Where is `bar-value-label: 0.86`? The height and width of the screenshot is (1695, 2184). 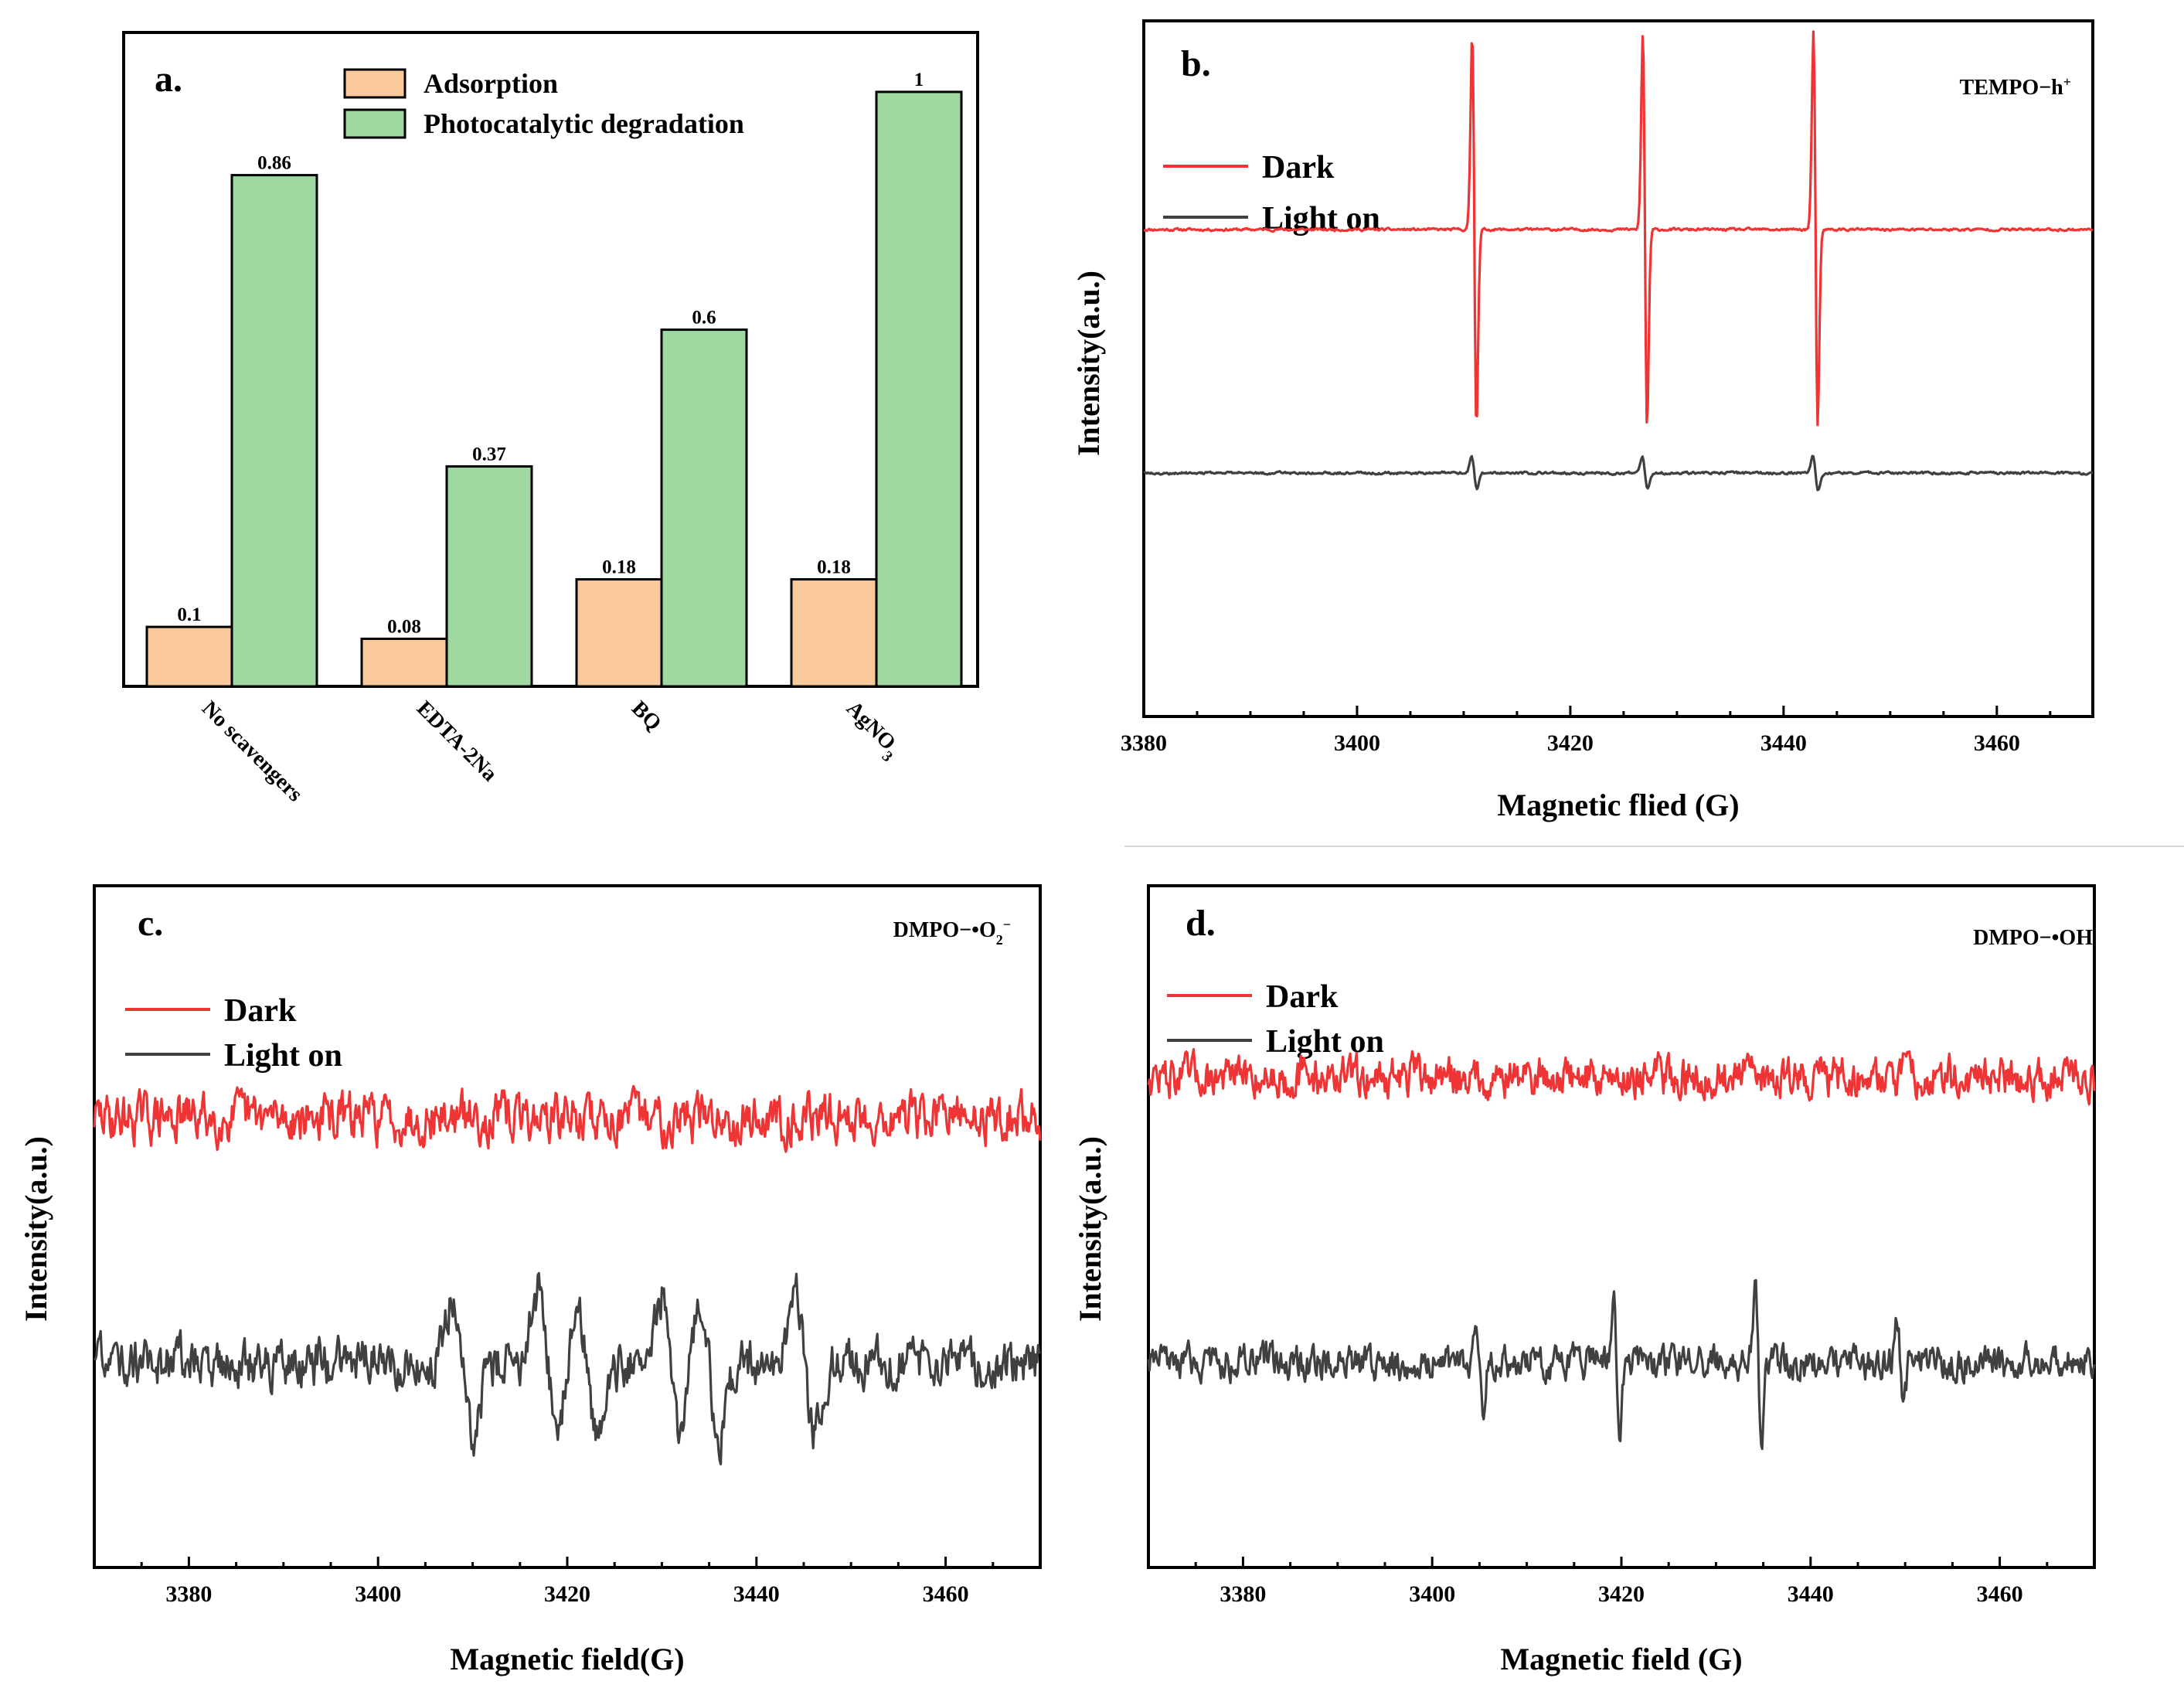 bar-value-label: 0.86 is located at coordinates (274, 163).